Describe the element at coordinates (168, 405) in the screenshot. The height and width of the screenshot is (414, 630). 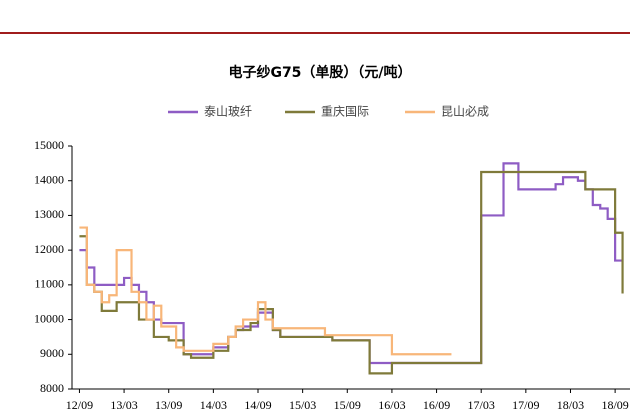
I see `x-tick-label: 13/09` at that location.